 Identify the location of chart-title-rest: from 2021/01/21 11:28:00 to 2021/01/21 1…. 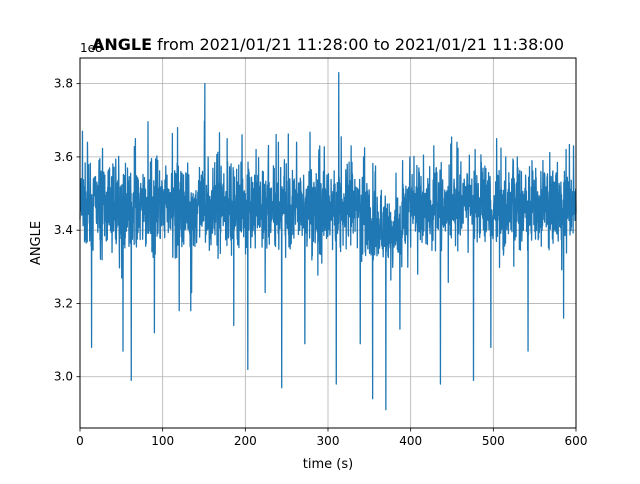
(358, 44).